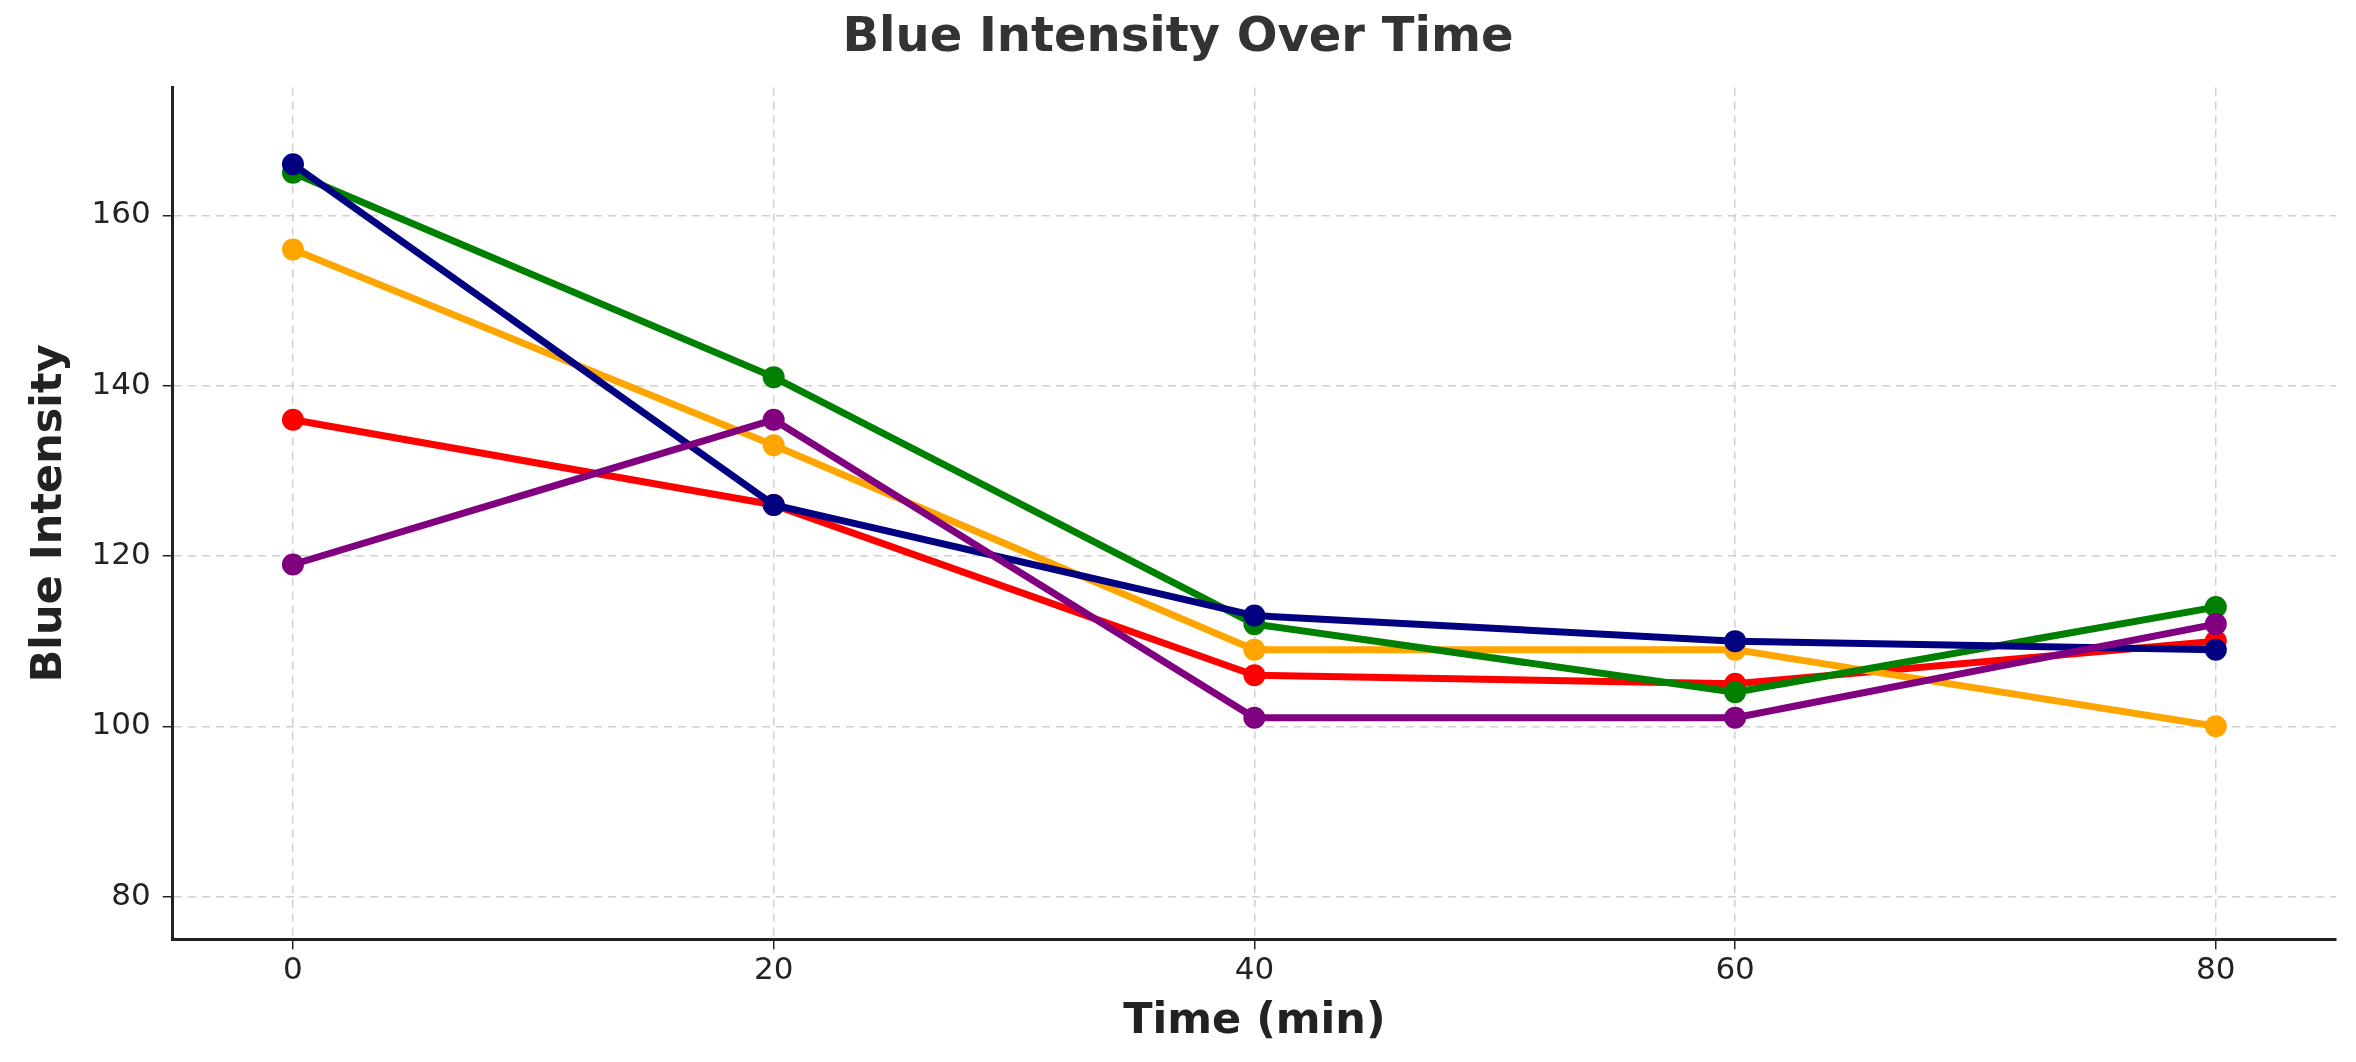  I want to click on x-tick-label: 80, so click(2216, 967).